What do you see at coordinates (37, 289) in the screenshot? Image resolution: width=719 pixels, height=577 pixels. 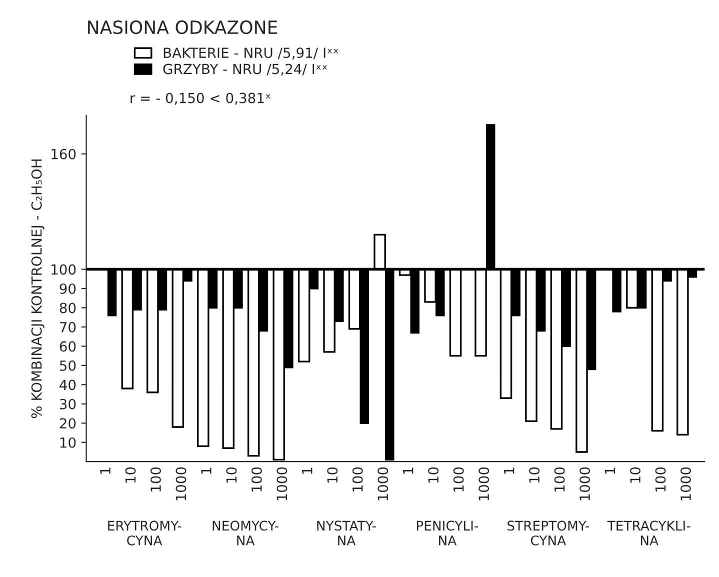 I see `y-axis-title: % KOMBINACJI KONTROLNEJ - C₂H₅OH` at bounding box center [37, 289].